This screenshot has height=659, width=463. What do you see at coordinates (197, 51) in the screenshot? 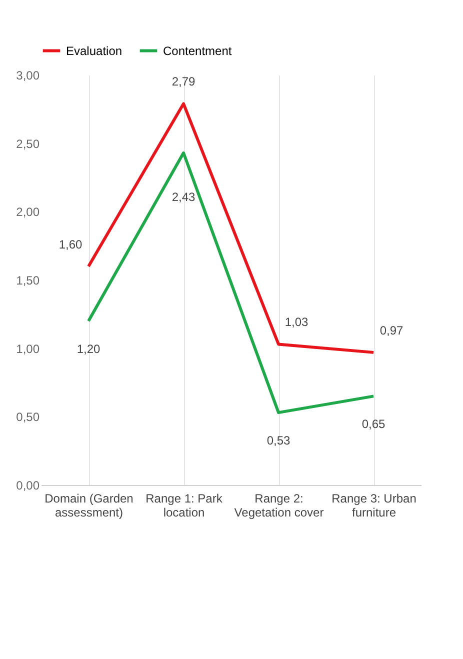
I see `legend-label: Contentment` at bounding box center [197, 51].